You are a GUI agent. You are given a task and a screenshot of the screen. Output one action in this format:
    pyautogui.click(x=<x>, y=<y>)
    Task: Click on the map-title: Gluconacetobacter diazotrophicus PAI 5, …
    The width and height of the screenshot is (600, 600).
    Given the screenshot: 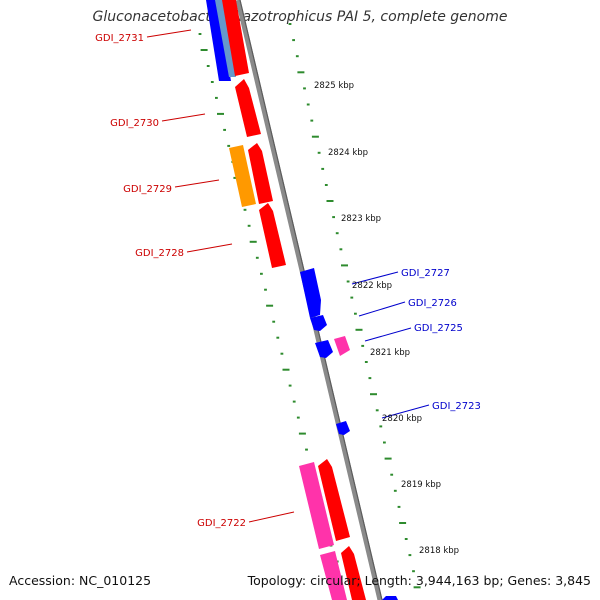 What is the action you would take?
    pyautogui.click(x=300, y=17)
    